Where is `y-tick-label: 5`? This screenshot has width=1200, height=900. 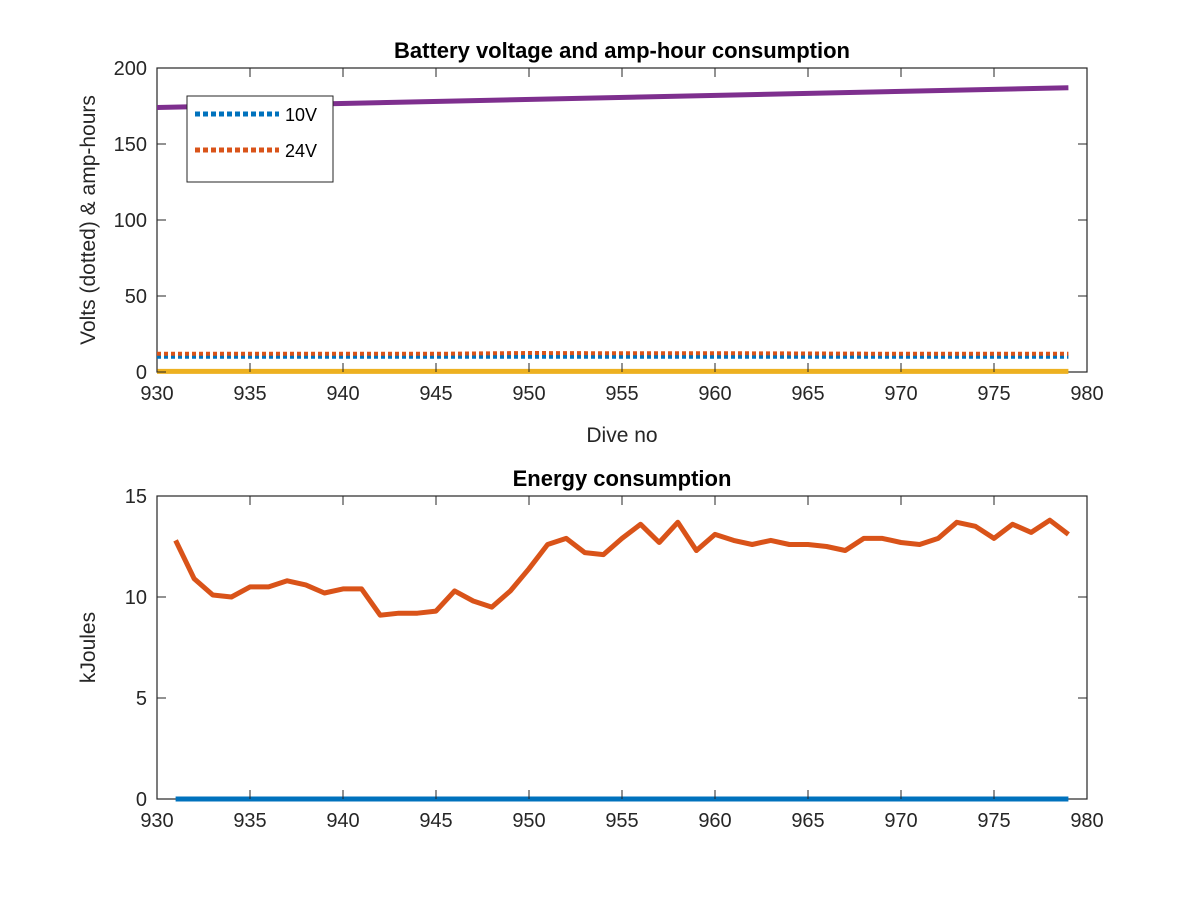 y-tick-label: 5 is located at coordinates (141, 699).